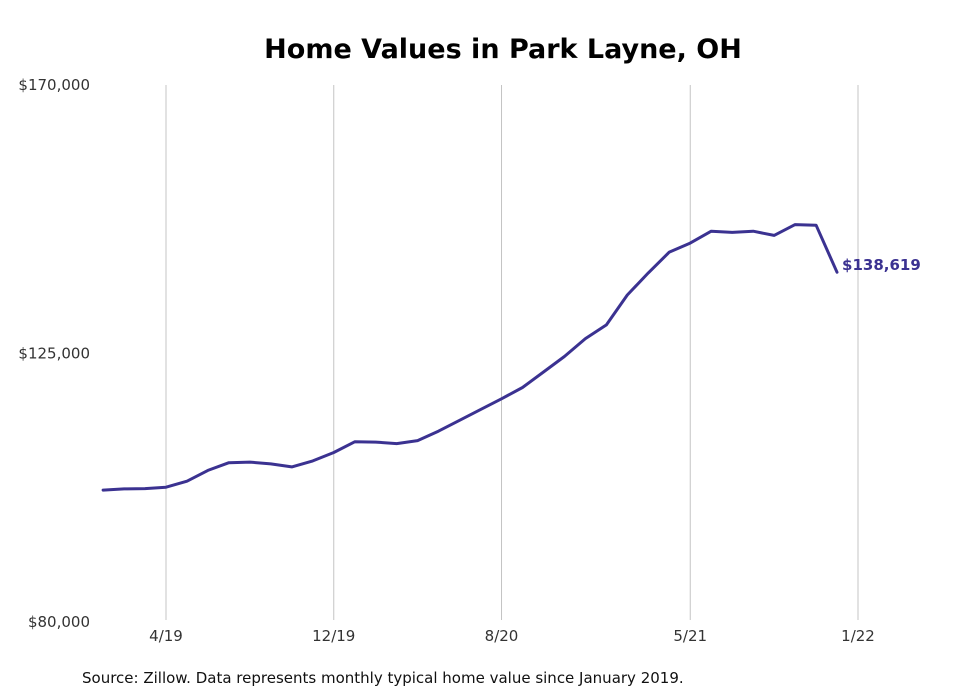  What do you see at coordinates (502, 636) in the screenshot?
I see `x-tick-label: 8/20` at bounding box center [502, 636].